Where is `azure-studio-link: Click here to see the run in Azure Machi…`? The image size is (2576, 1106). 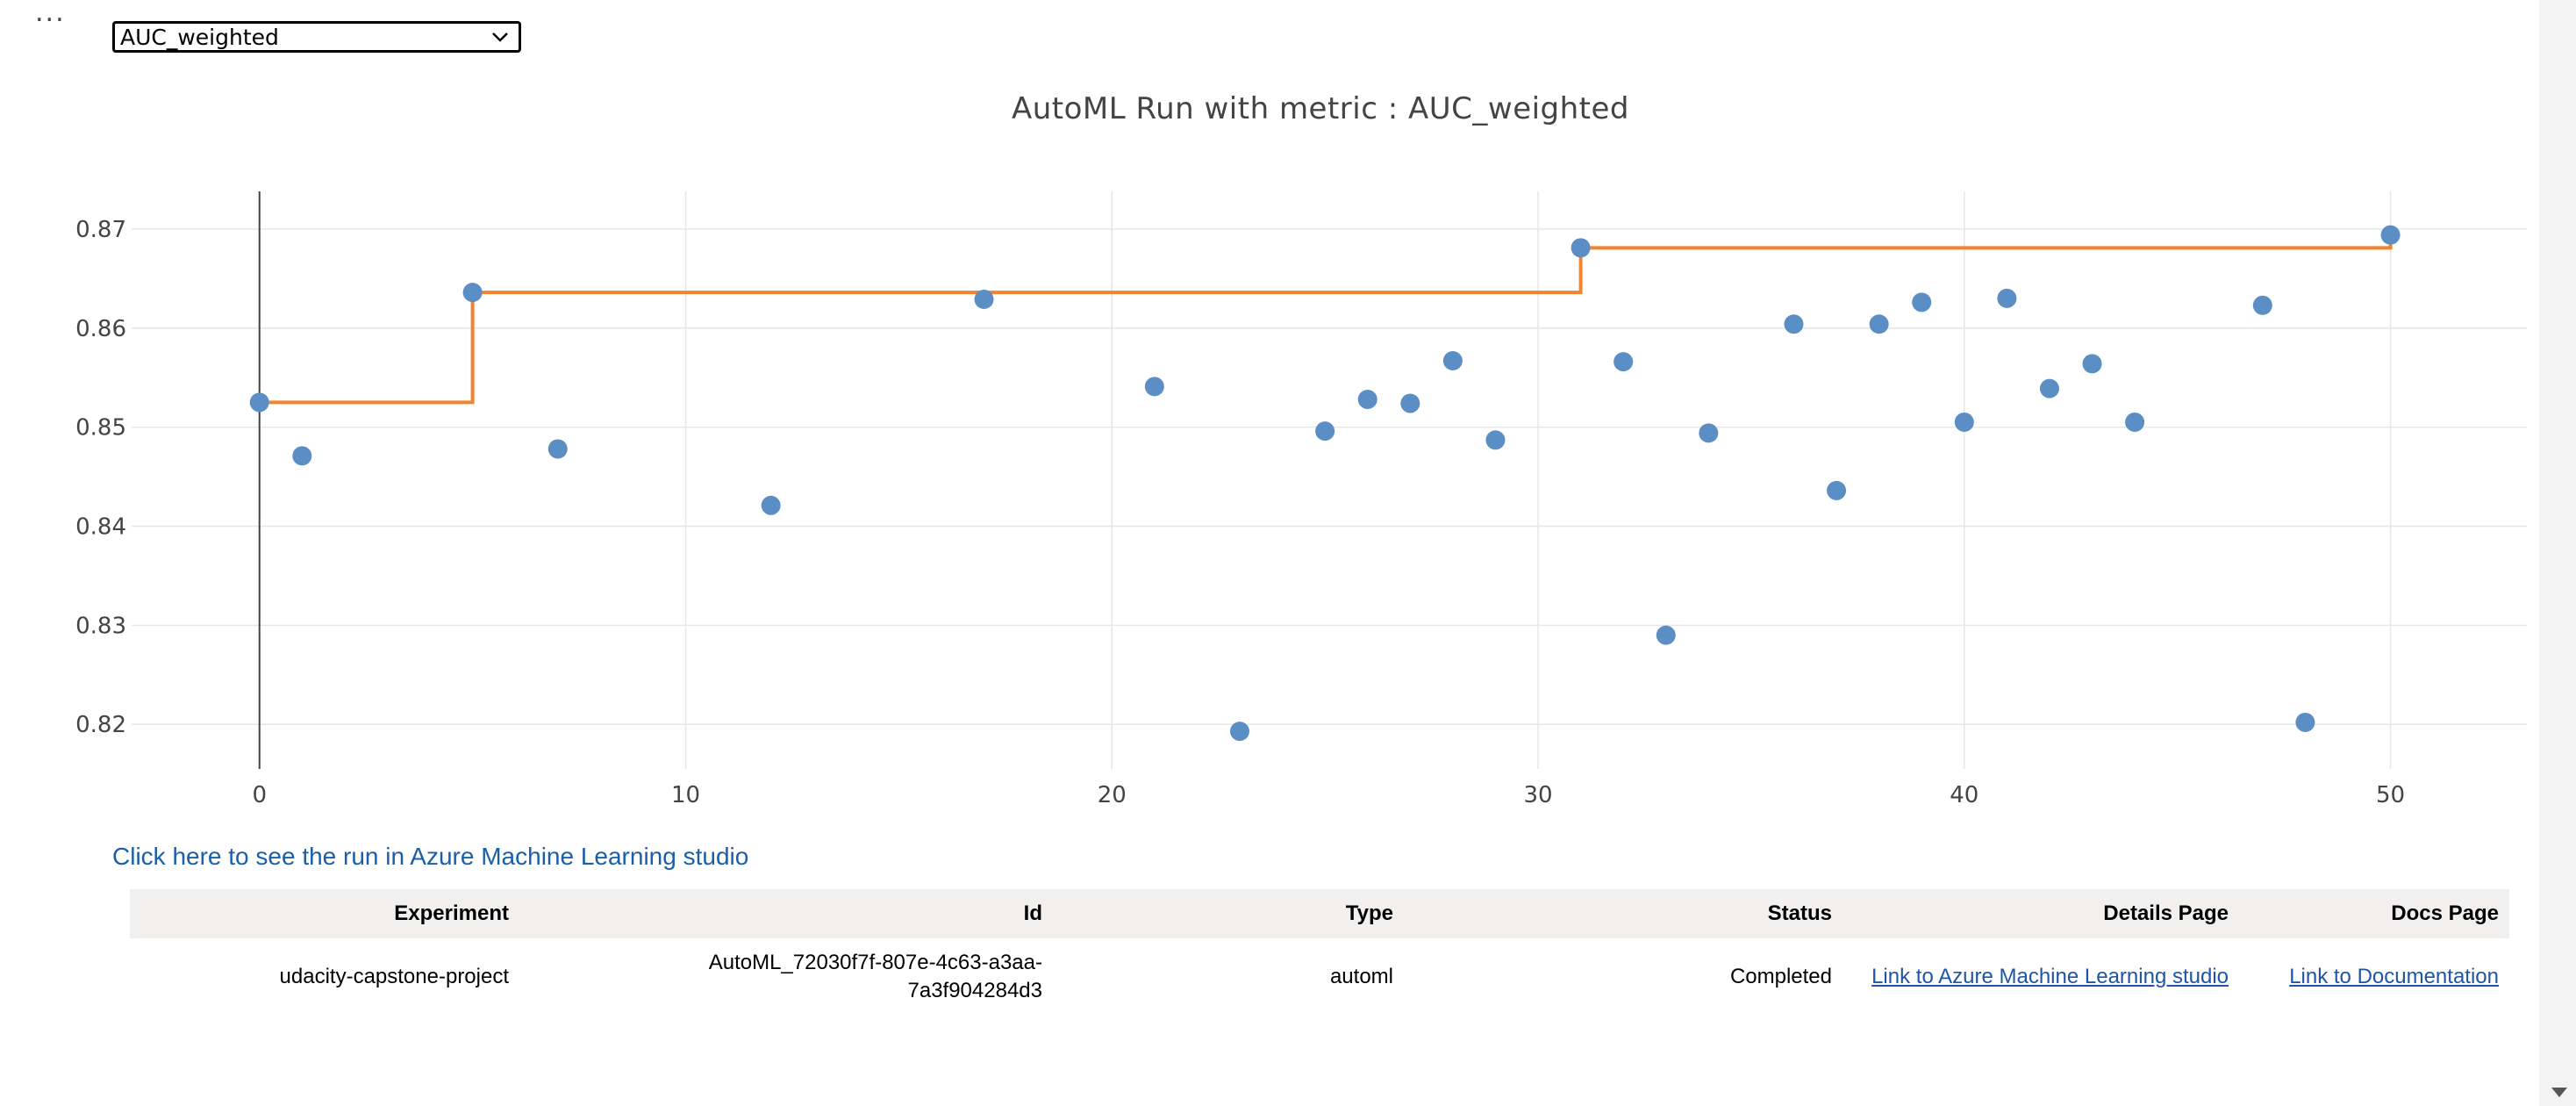 azure-studio-link: Click here to see the run in Azure Machi… is located at coordinates (430, 857).